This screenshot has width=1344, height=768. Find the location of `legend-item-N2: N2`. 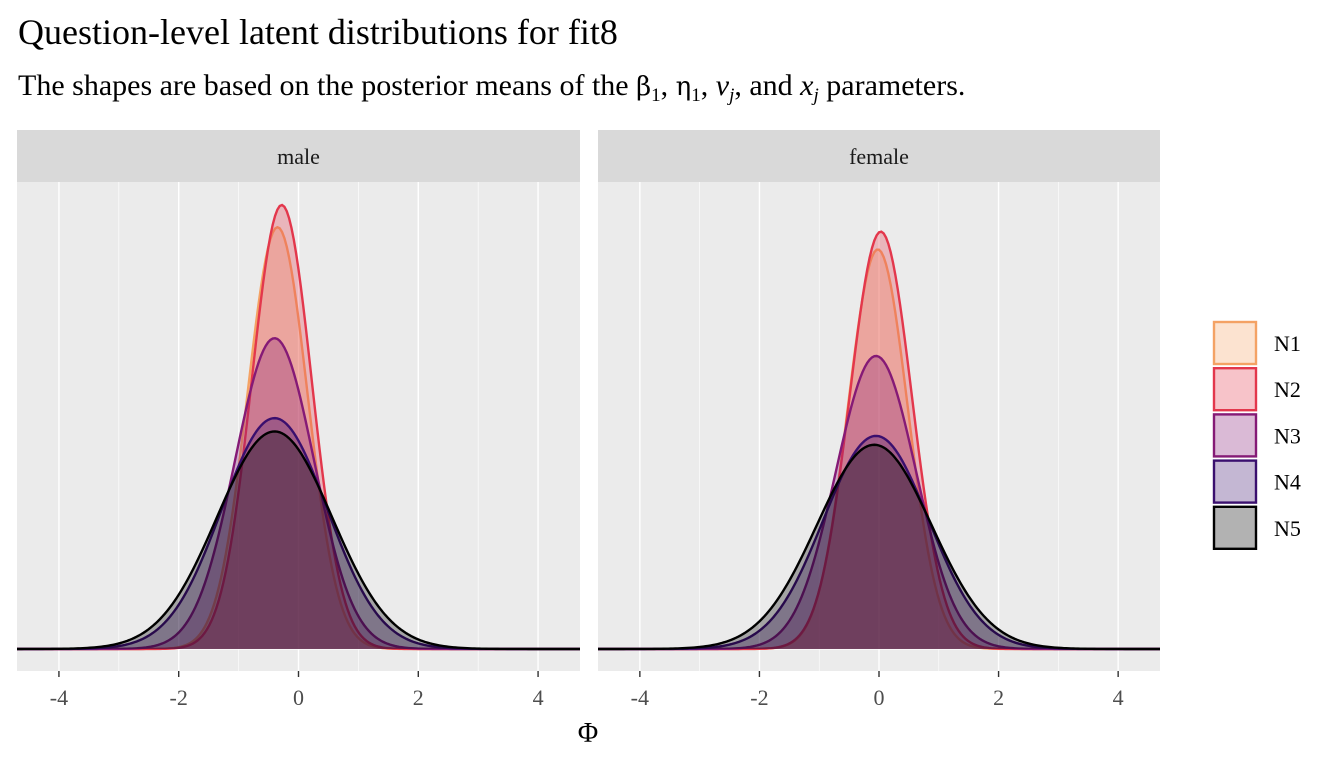

legend-item-N2: N2 is located at coordinates (1256, 389).